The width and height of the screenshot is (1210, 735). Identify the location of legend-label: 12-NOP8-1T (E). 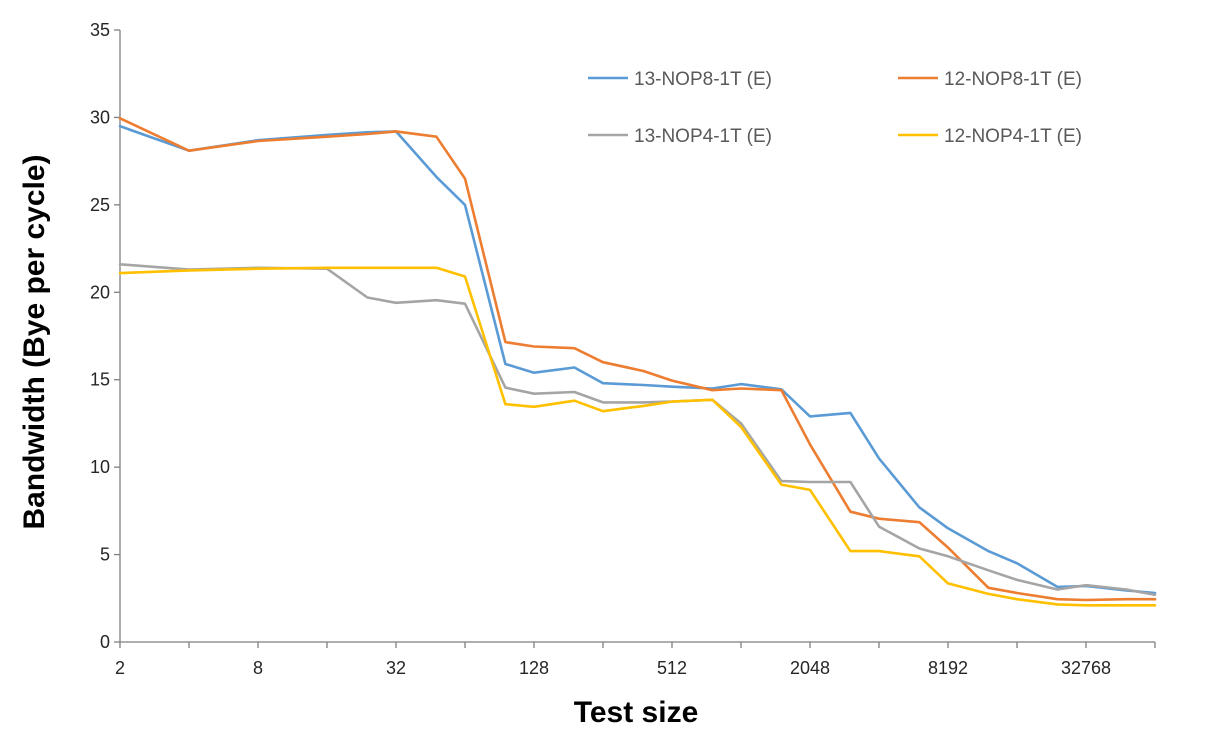
(1013, 79).